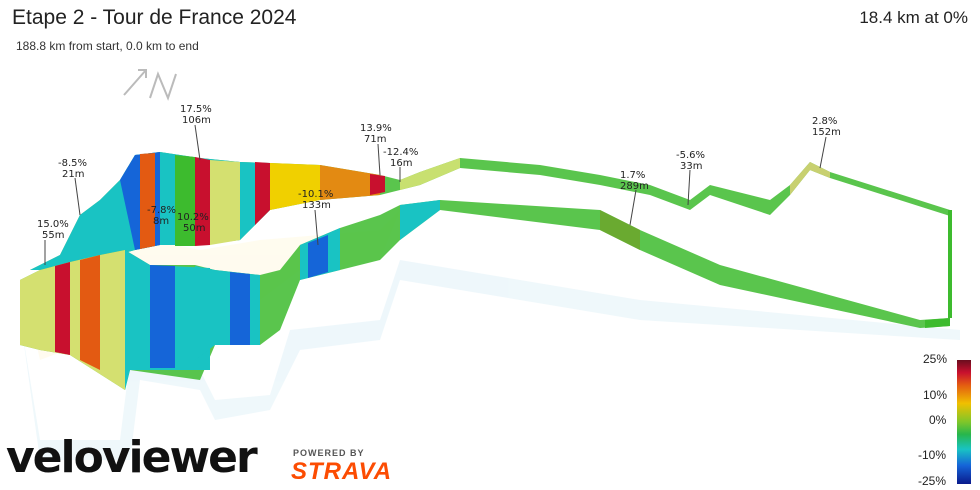  I want to click on annotation-line: 15.0%, so click(53, 224).